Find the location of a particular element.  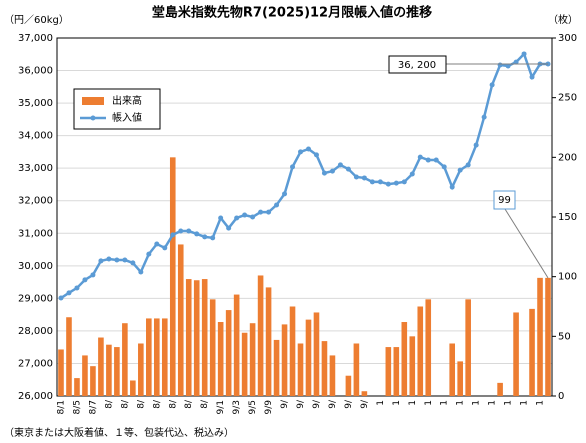

x-tick-label: 8/1 is located at coordinates (61, 407).